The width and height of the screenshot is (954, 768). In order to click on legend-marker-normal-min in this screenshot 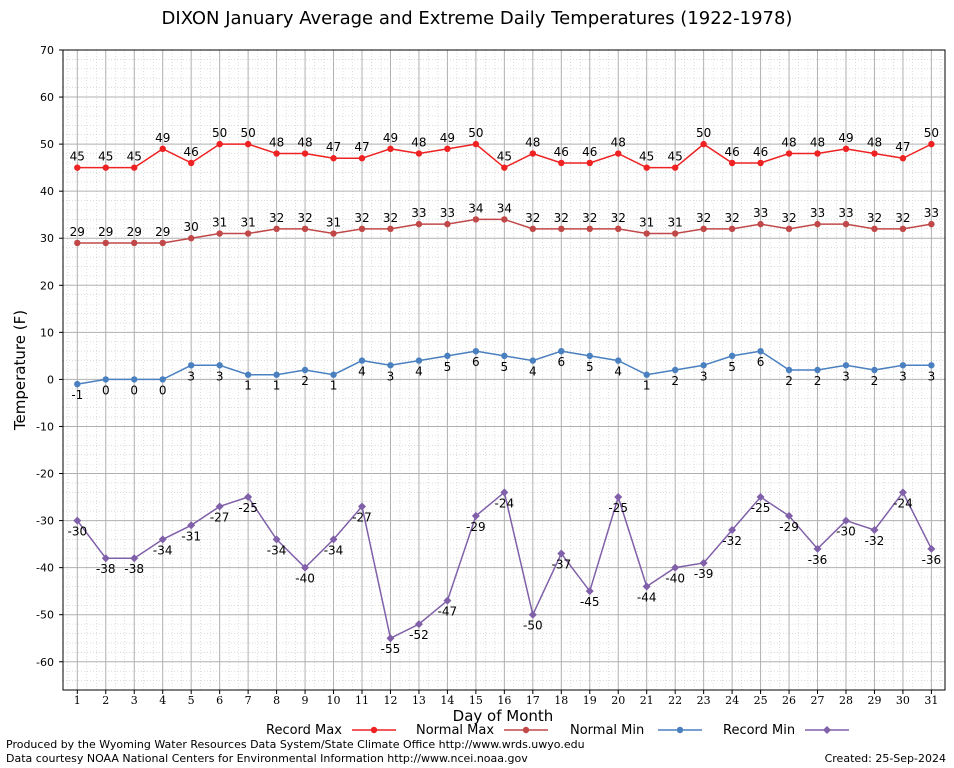, I will do `click(680, 730)`.